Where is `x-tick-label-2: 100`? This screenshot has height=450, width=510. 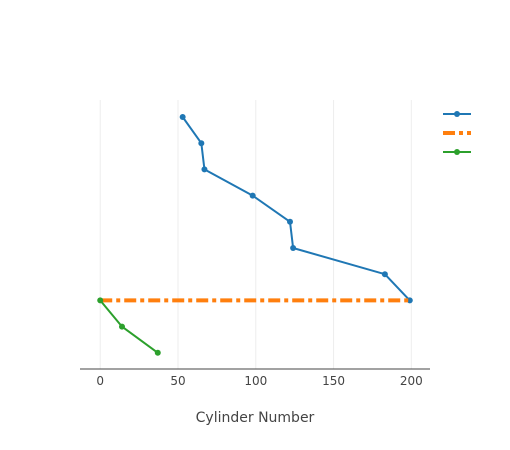 x-tick-label-2: 100 is located at coordinates (255, 381).